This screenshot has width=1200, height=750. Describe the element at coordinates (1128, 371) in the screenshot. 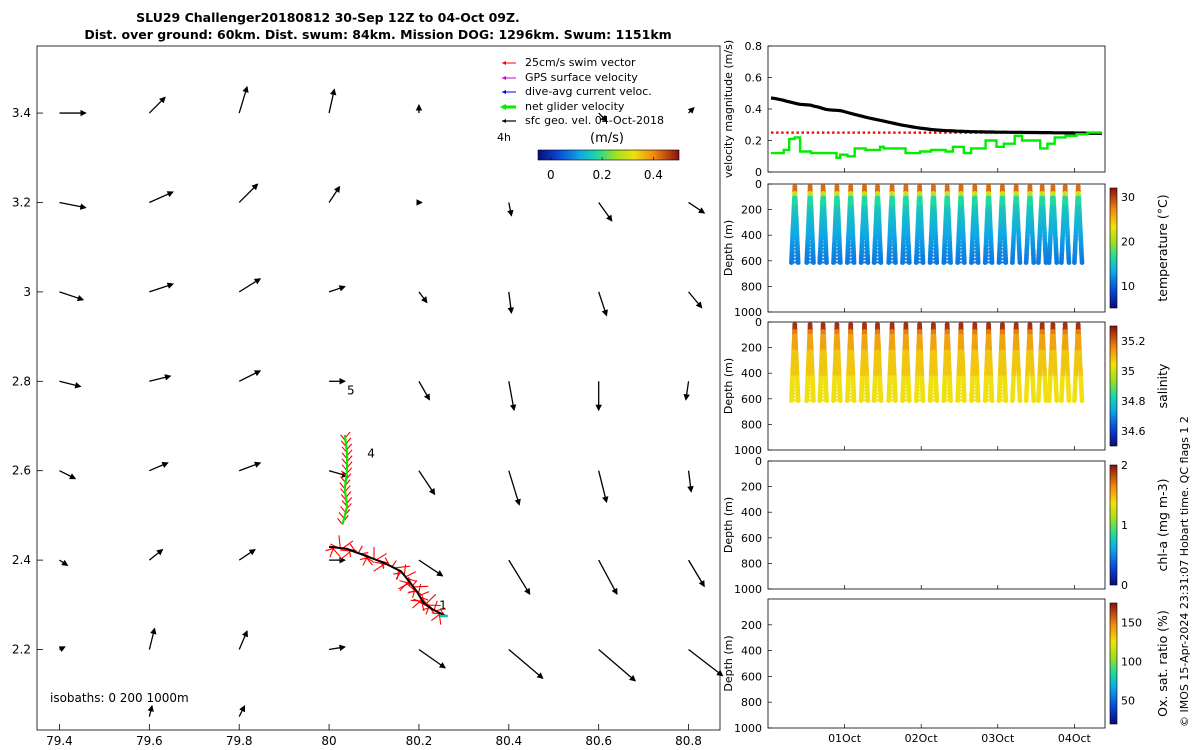

I see `salinity-colorbar-tick-label: 35` at that location.